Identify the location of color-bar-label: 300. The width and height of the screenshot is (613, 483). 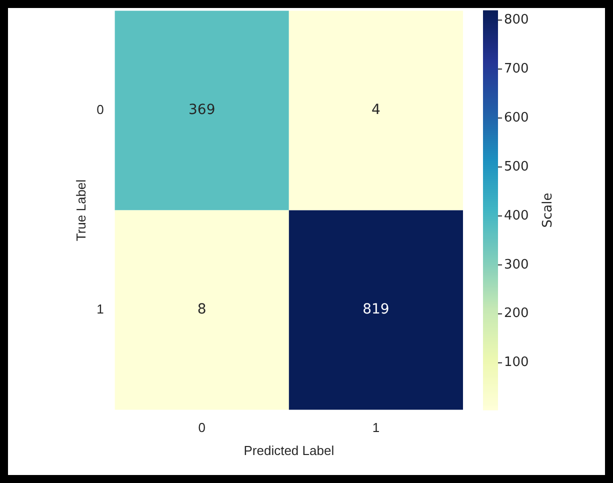
(516, 264).